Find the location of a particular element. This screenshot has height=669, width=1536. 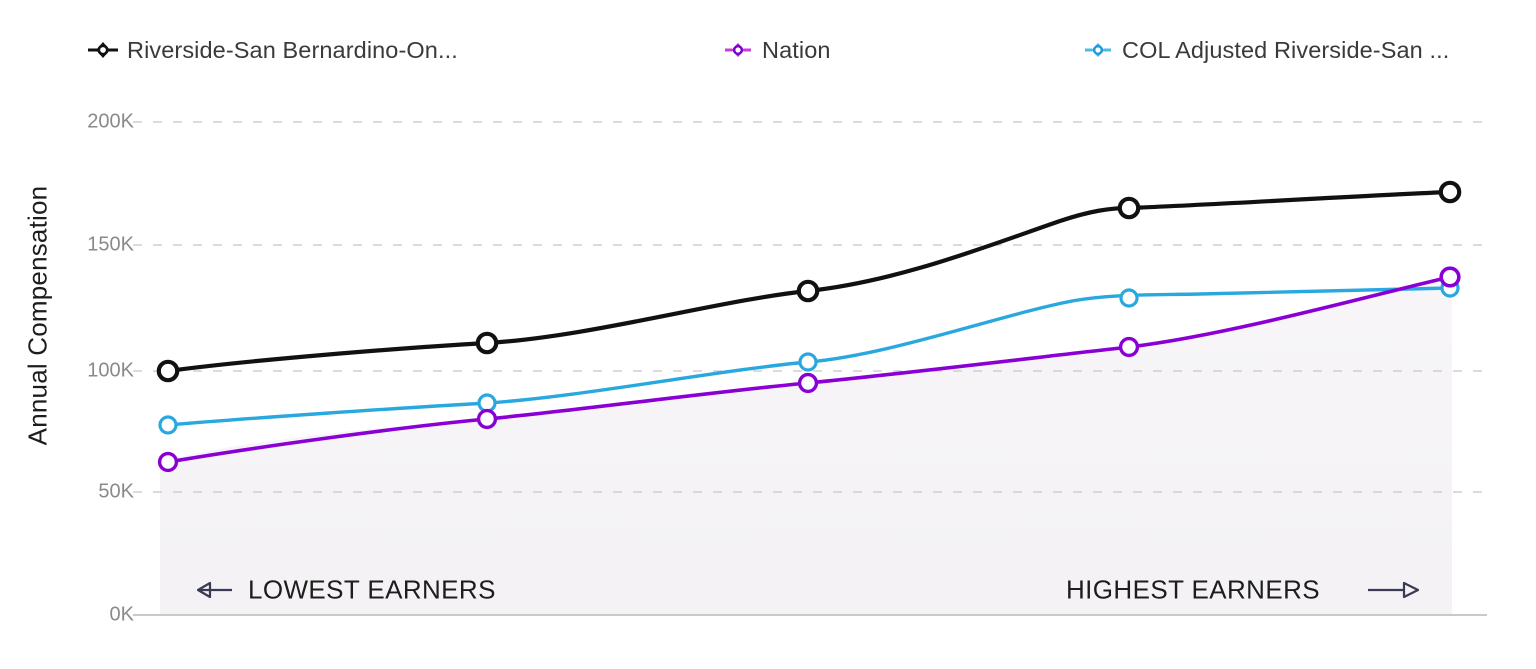

lowest-earners-label: LOWEST EARNERS is located at coordinates (372, 589).